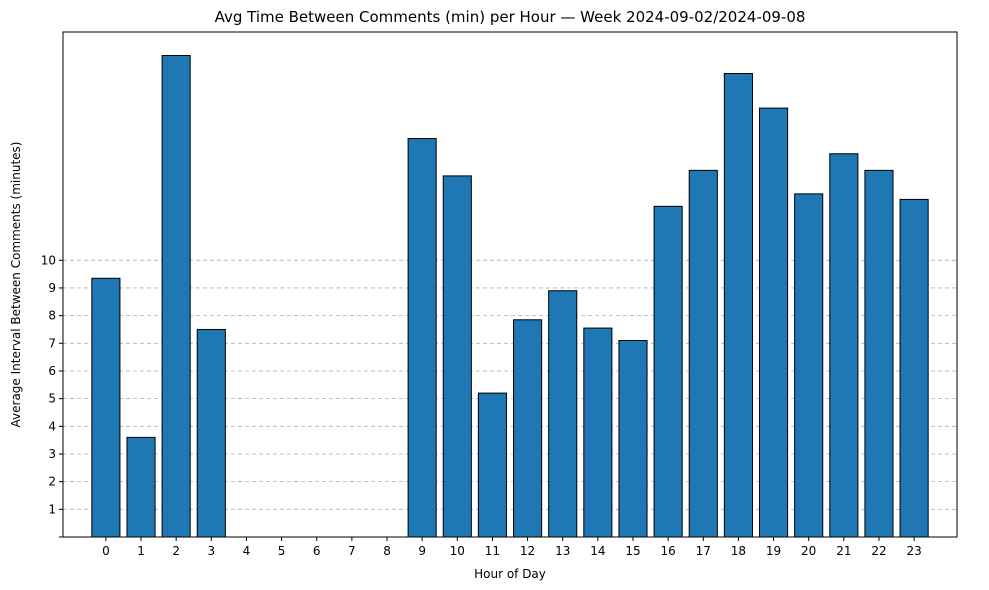 The height and width of the screenshot is (590, 989). Describe the element at coordinates (510, 574) in the screenshot. I see `x-axis-label: Hour of Day` at that location.